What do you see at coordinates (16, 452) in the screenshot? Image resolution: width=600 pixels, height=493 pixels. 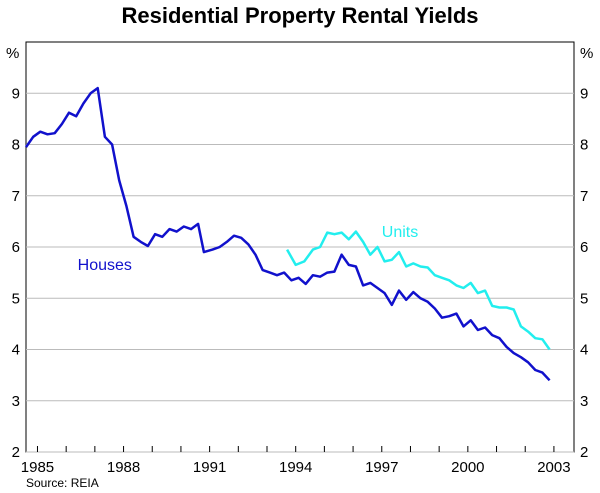 I see `y-tick-label-left: 2` at bounding box center [16, 452].